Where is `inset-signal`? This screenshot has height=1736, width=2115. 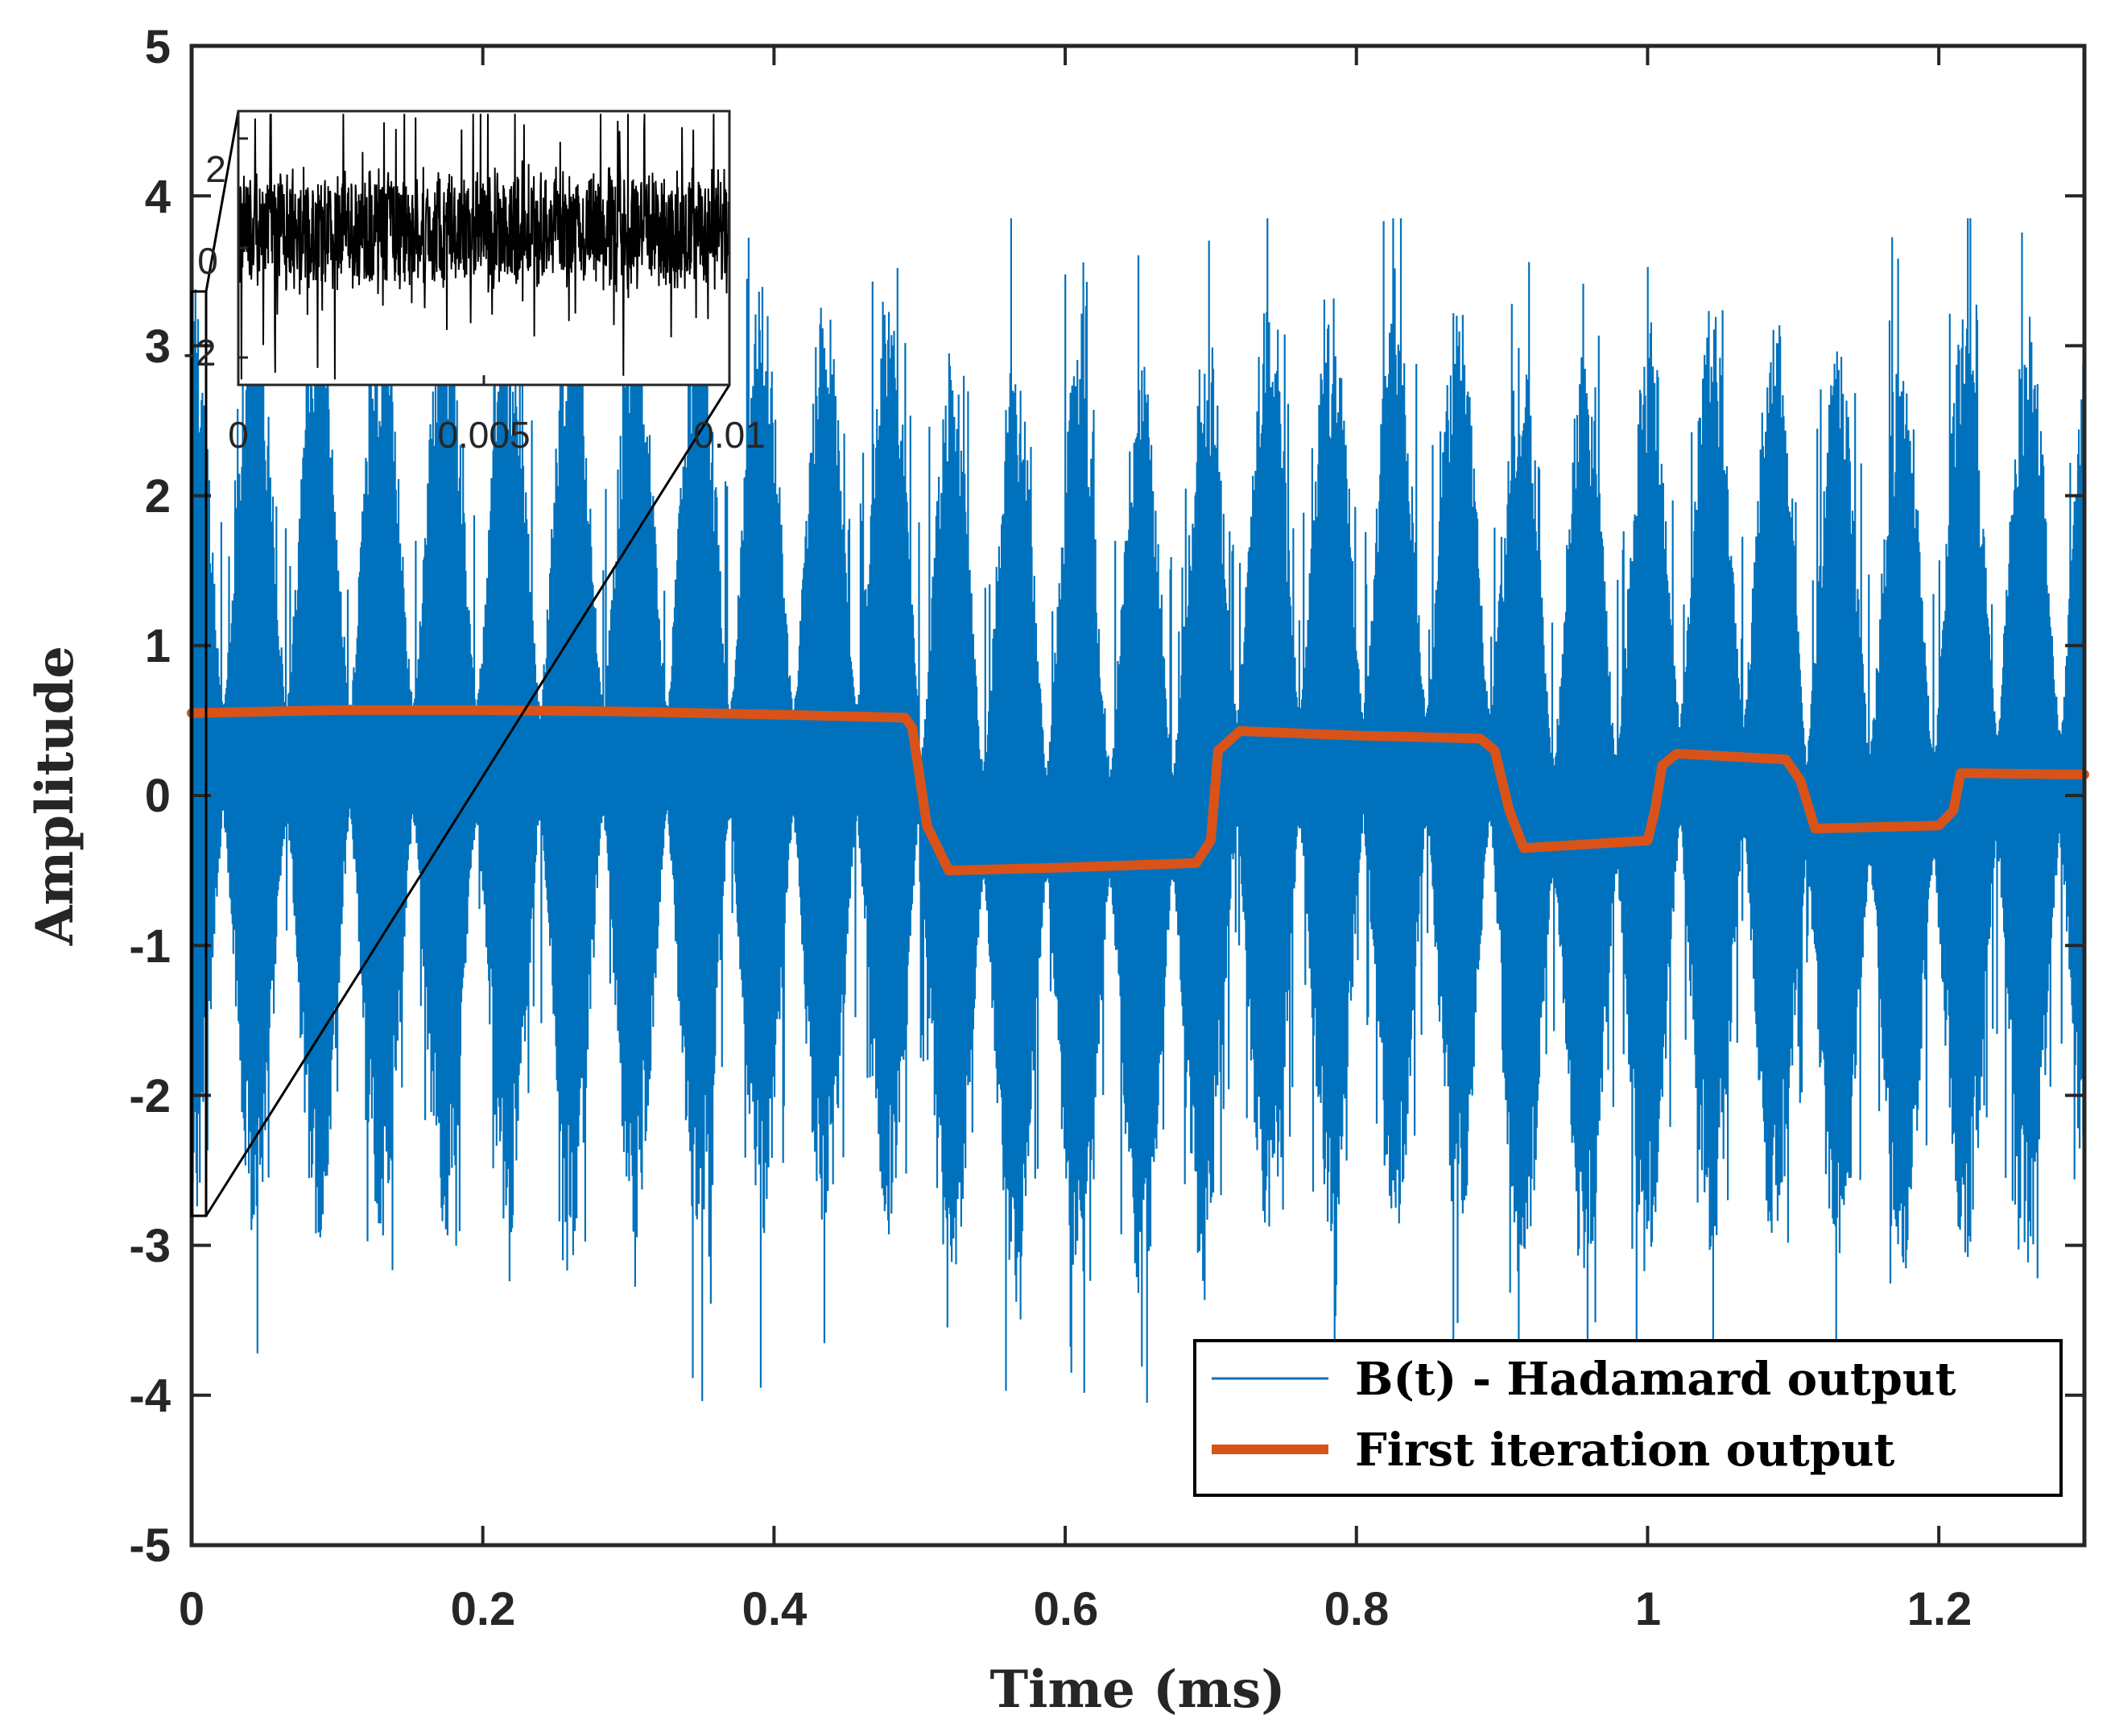 inset-signal is located at coordinates (484, 247).